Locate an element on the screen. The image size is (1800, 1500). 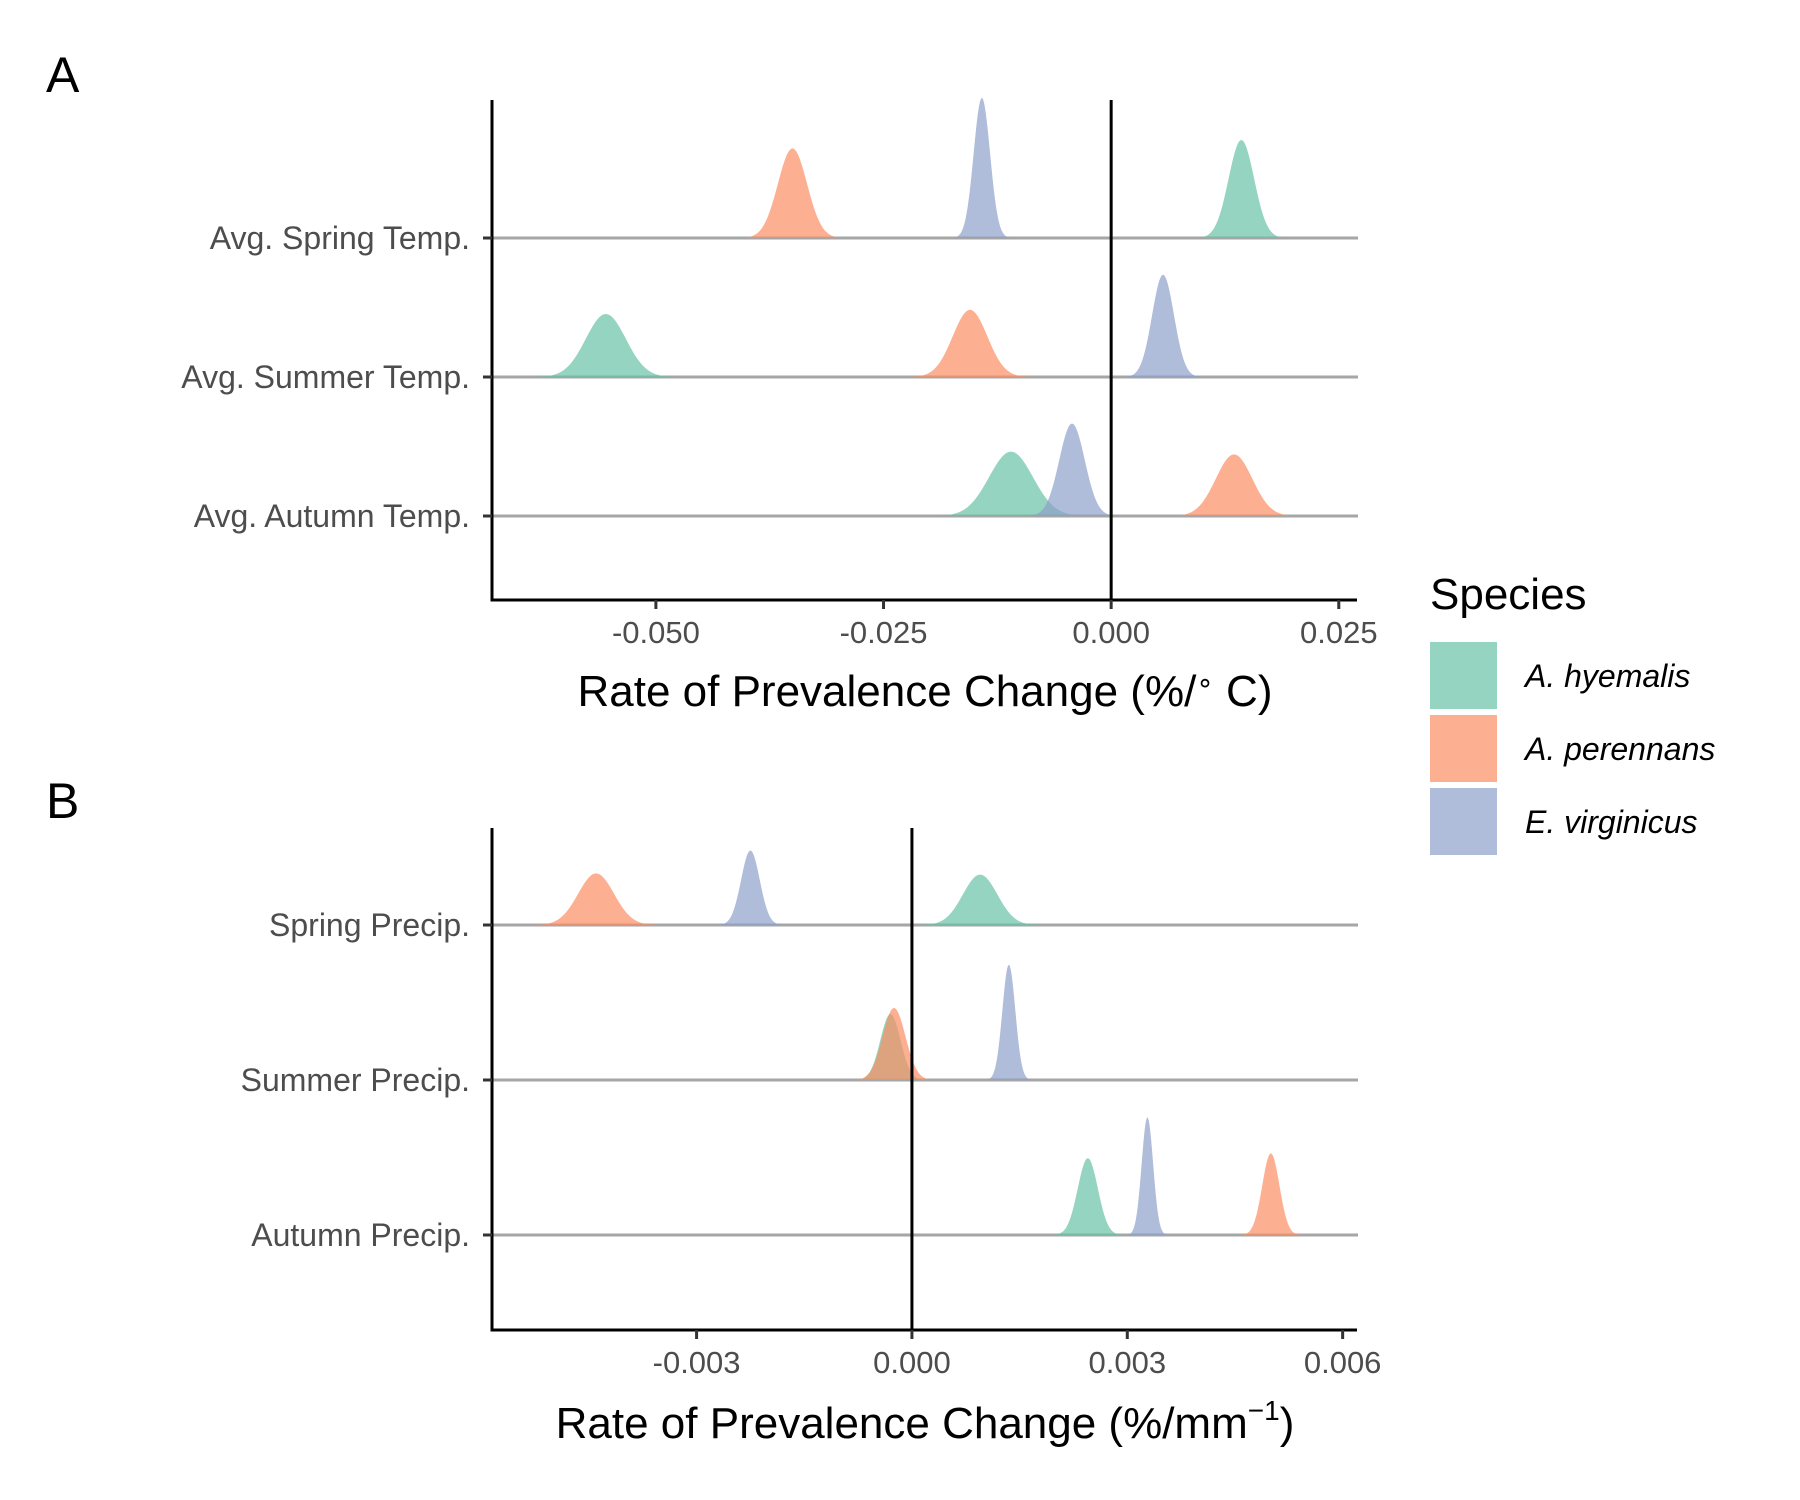
density-a-perennans-spring-precip is located at coordinates (596, 899).